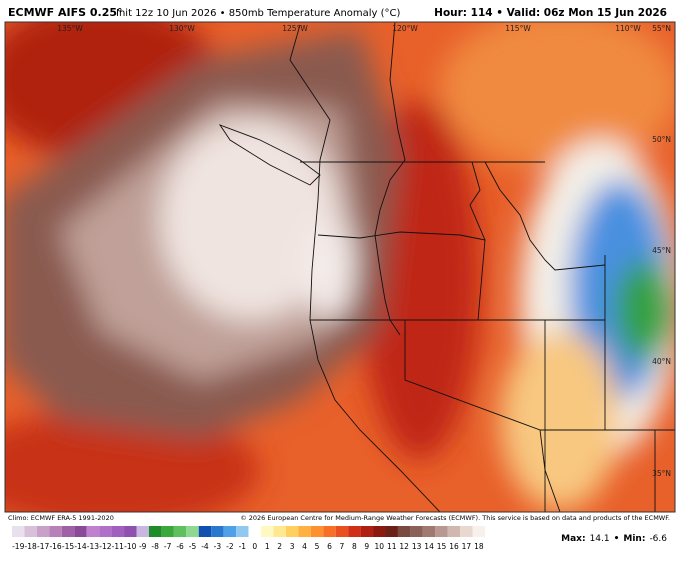  I want to click on colorbar-label: 18, so click(479, 546).